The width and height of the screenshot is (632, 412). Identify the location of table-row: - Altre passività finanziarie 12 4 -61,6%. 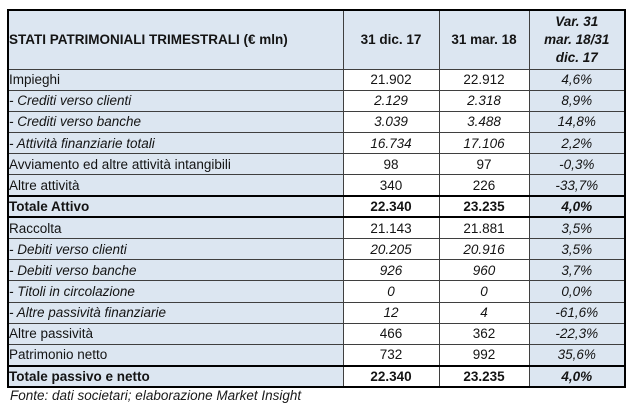
(316, 312).